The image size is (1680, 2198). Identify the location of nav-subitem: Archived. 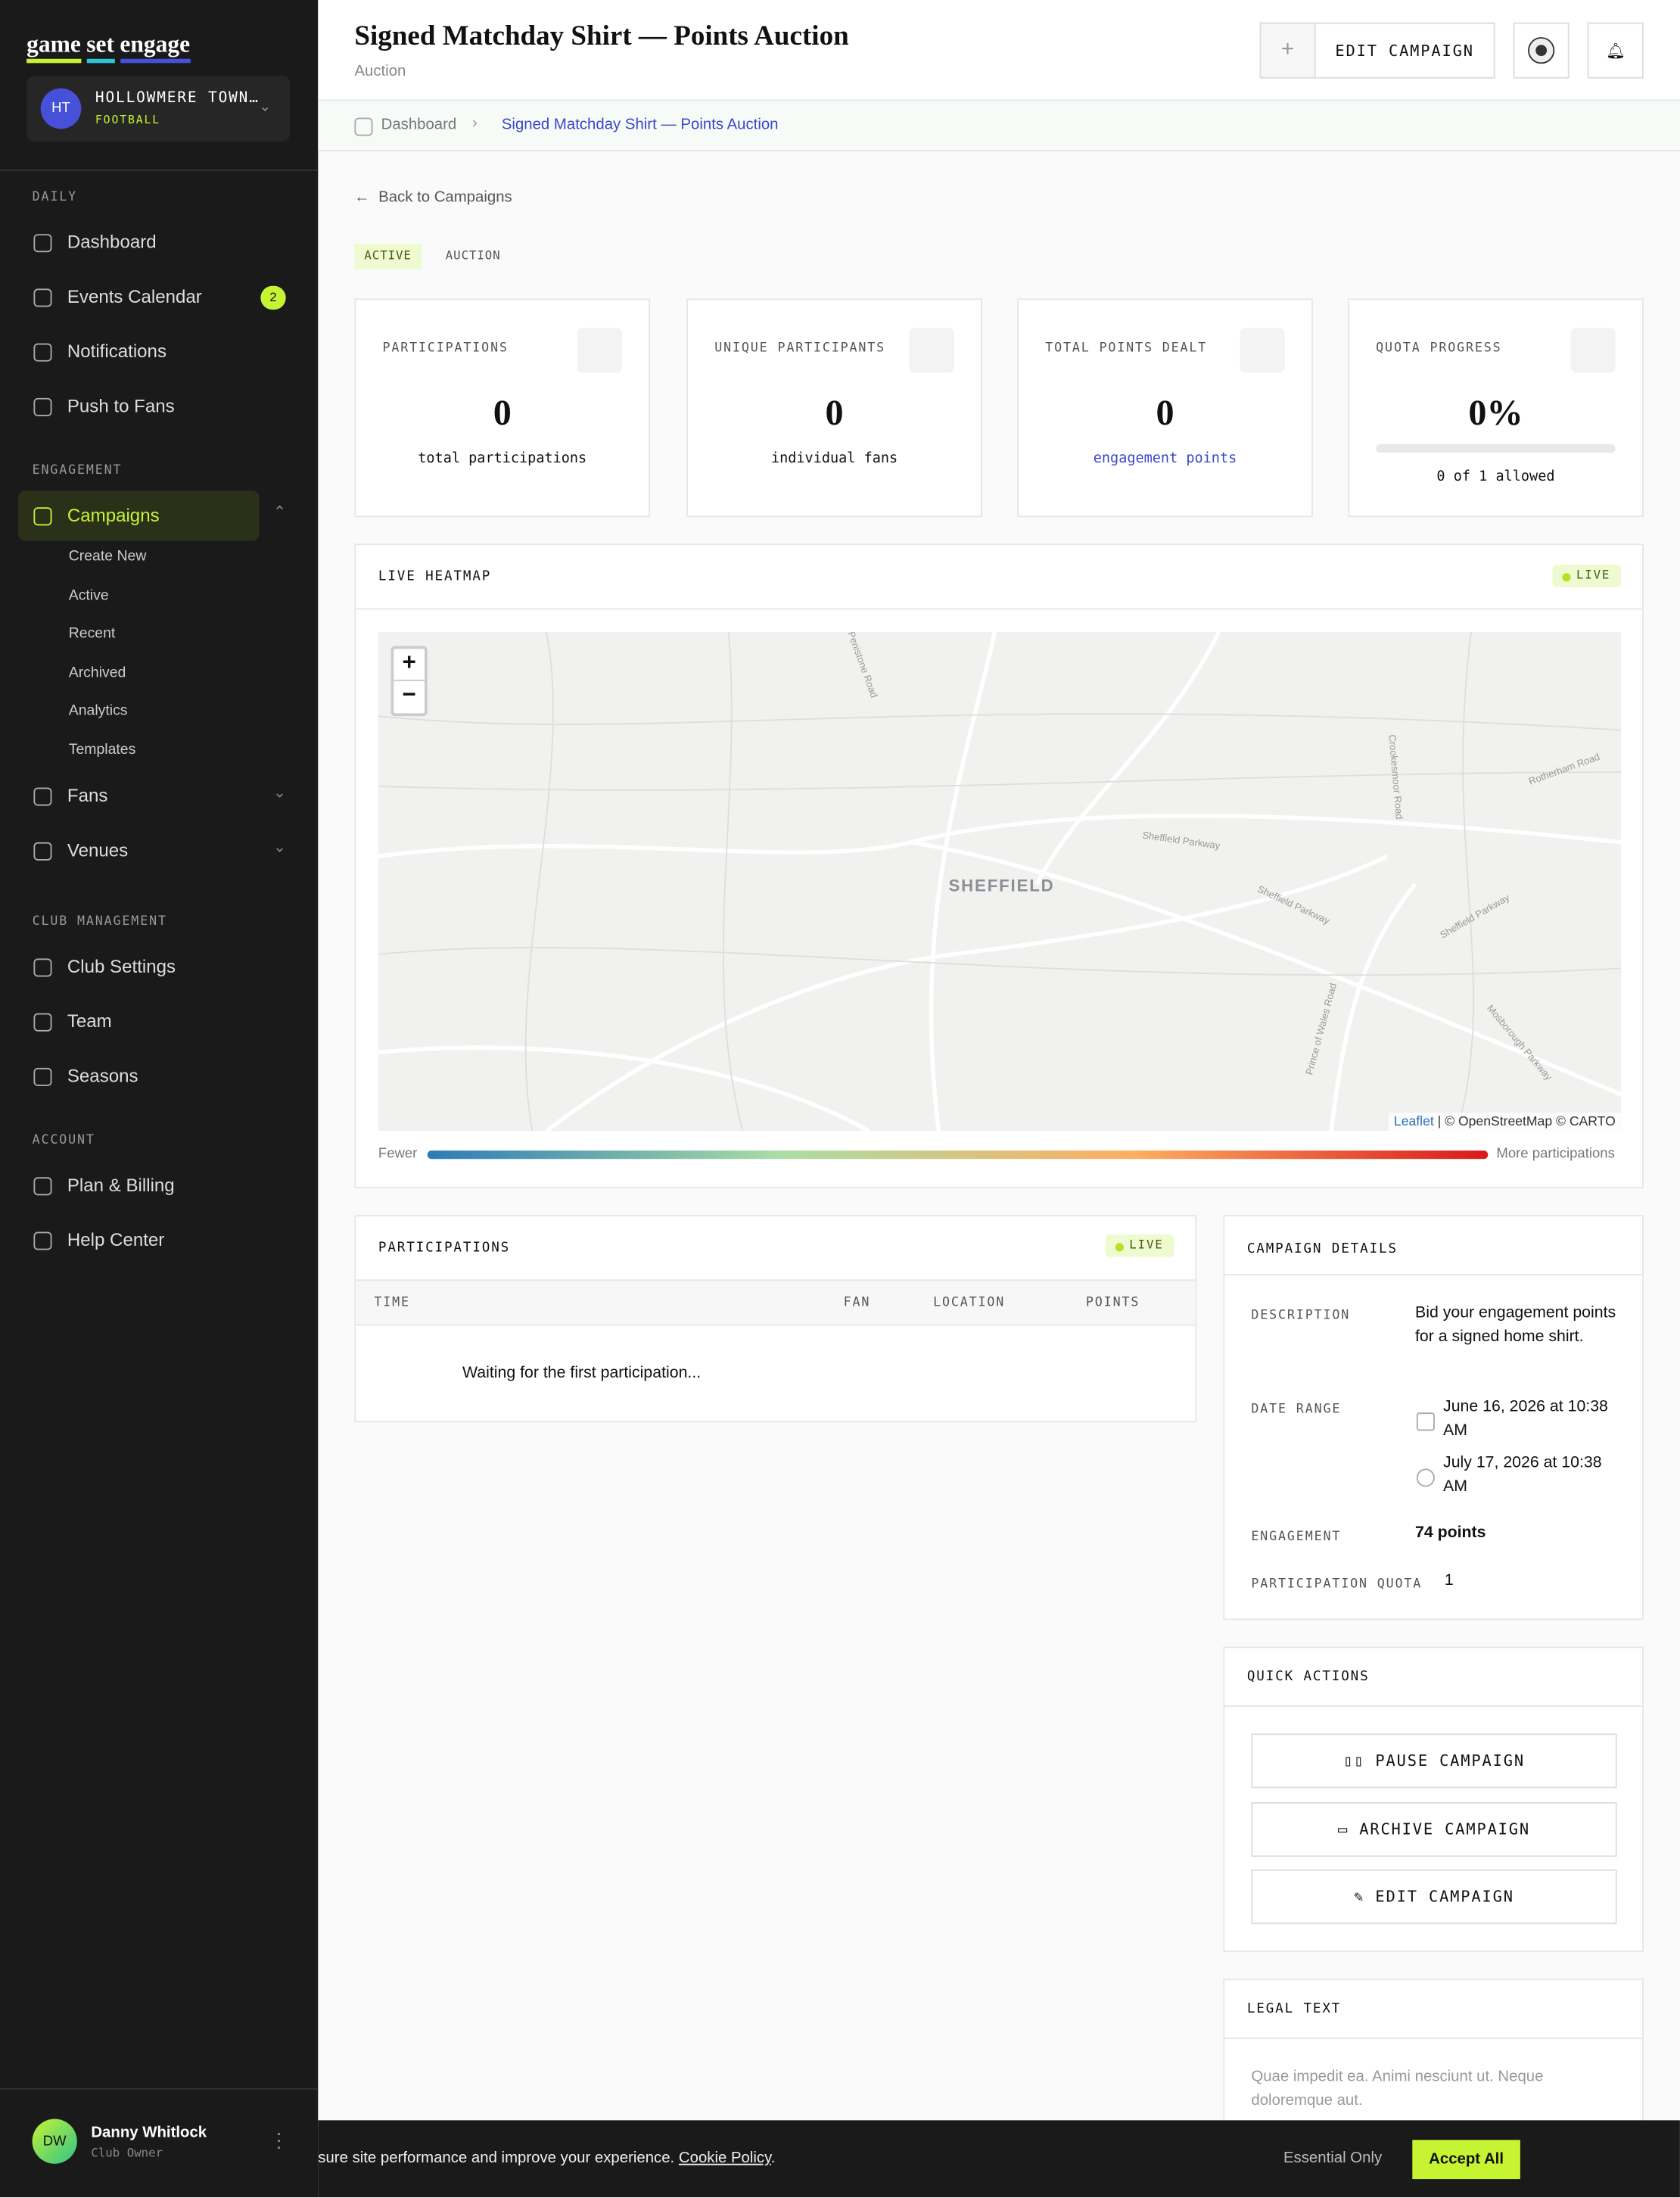
(97, 671).